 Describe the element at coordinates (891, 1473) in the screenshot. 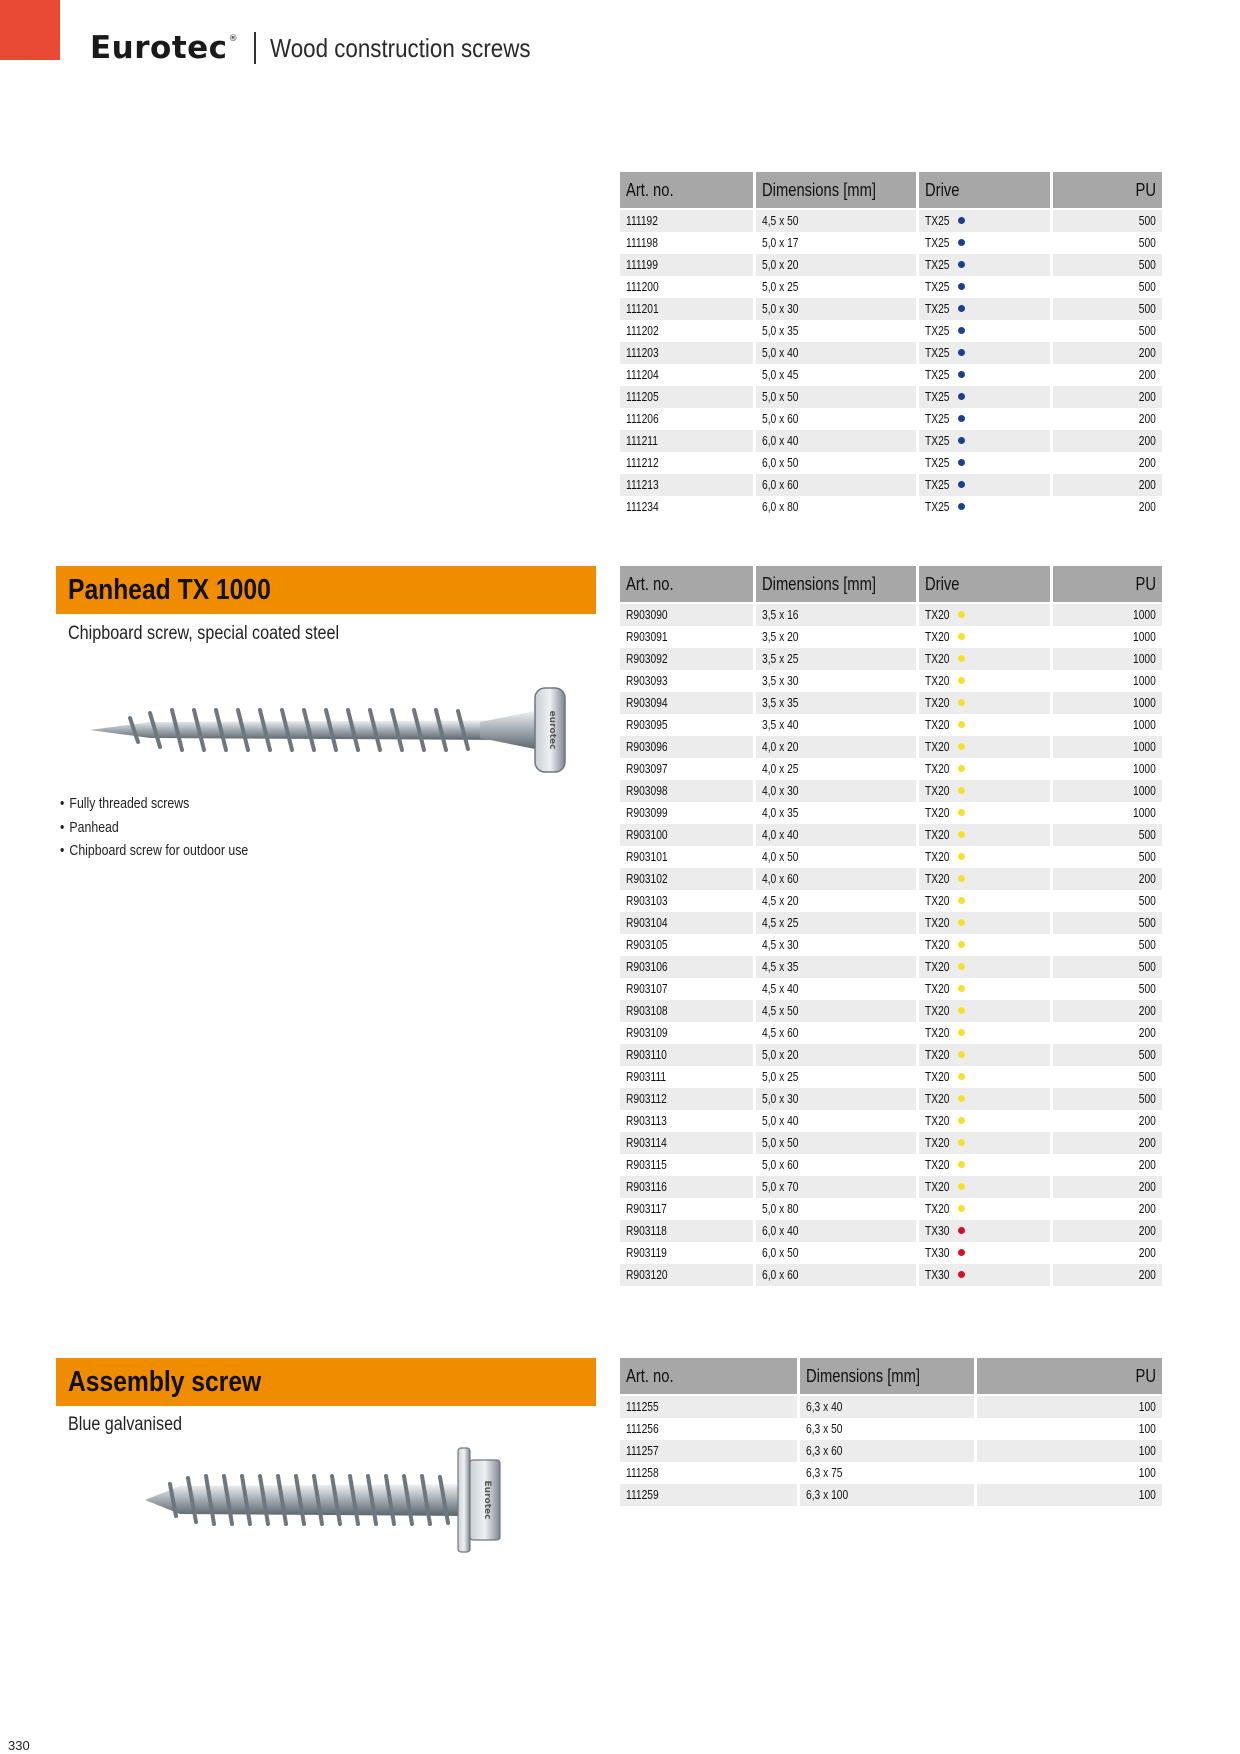

I see `table-row: 111258 6,3 x 75 100` at that location.